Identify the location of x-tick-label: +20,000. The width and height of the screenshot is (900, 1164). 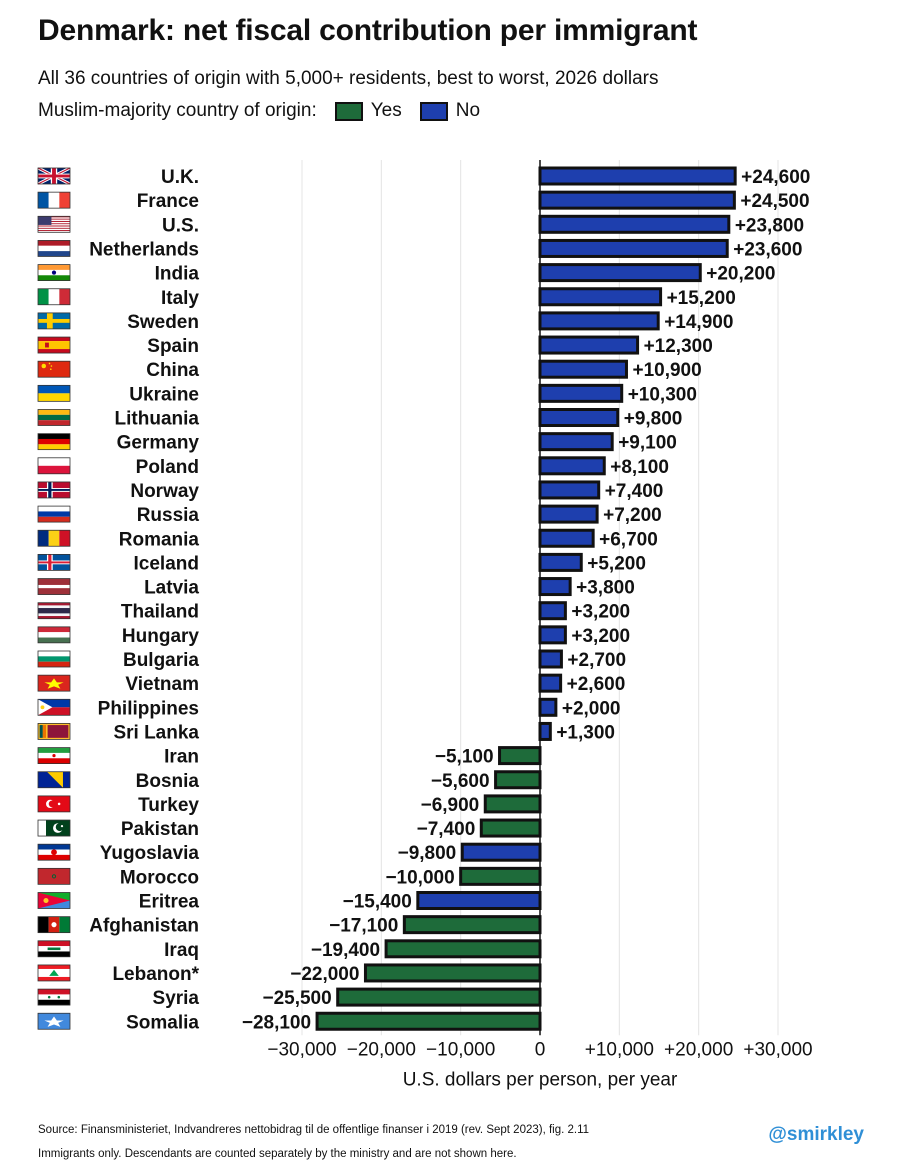
(698, 1049).